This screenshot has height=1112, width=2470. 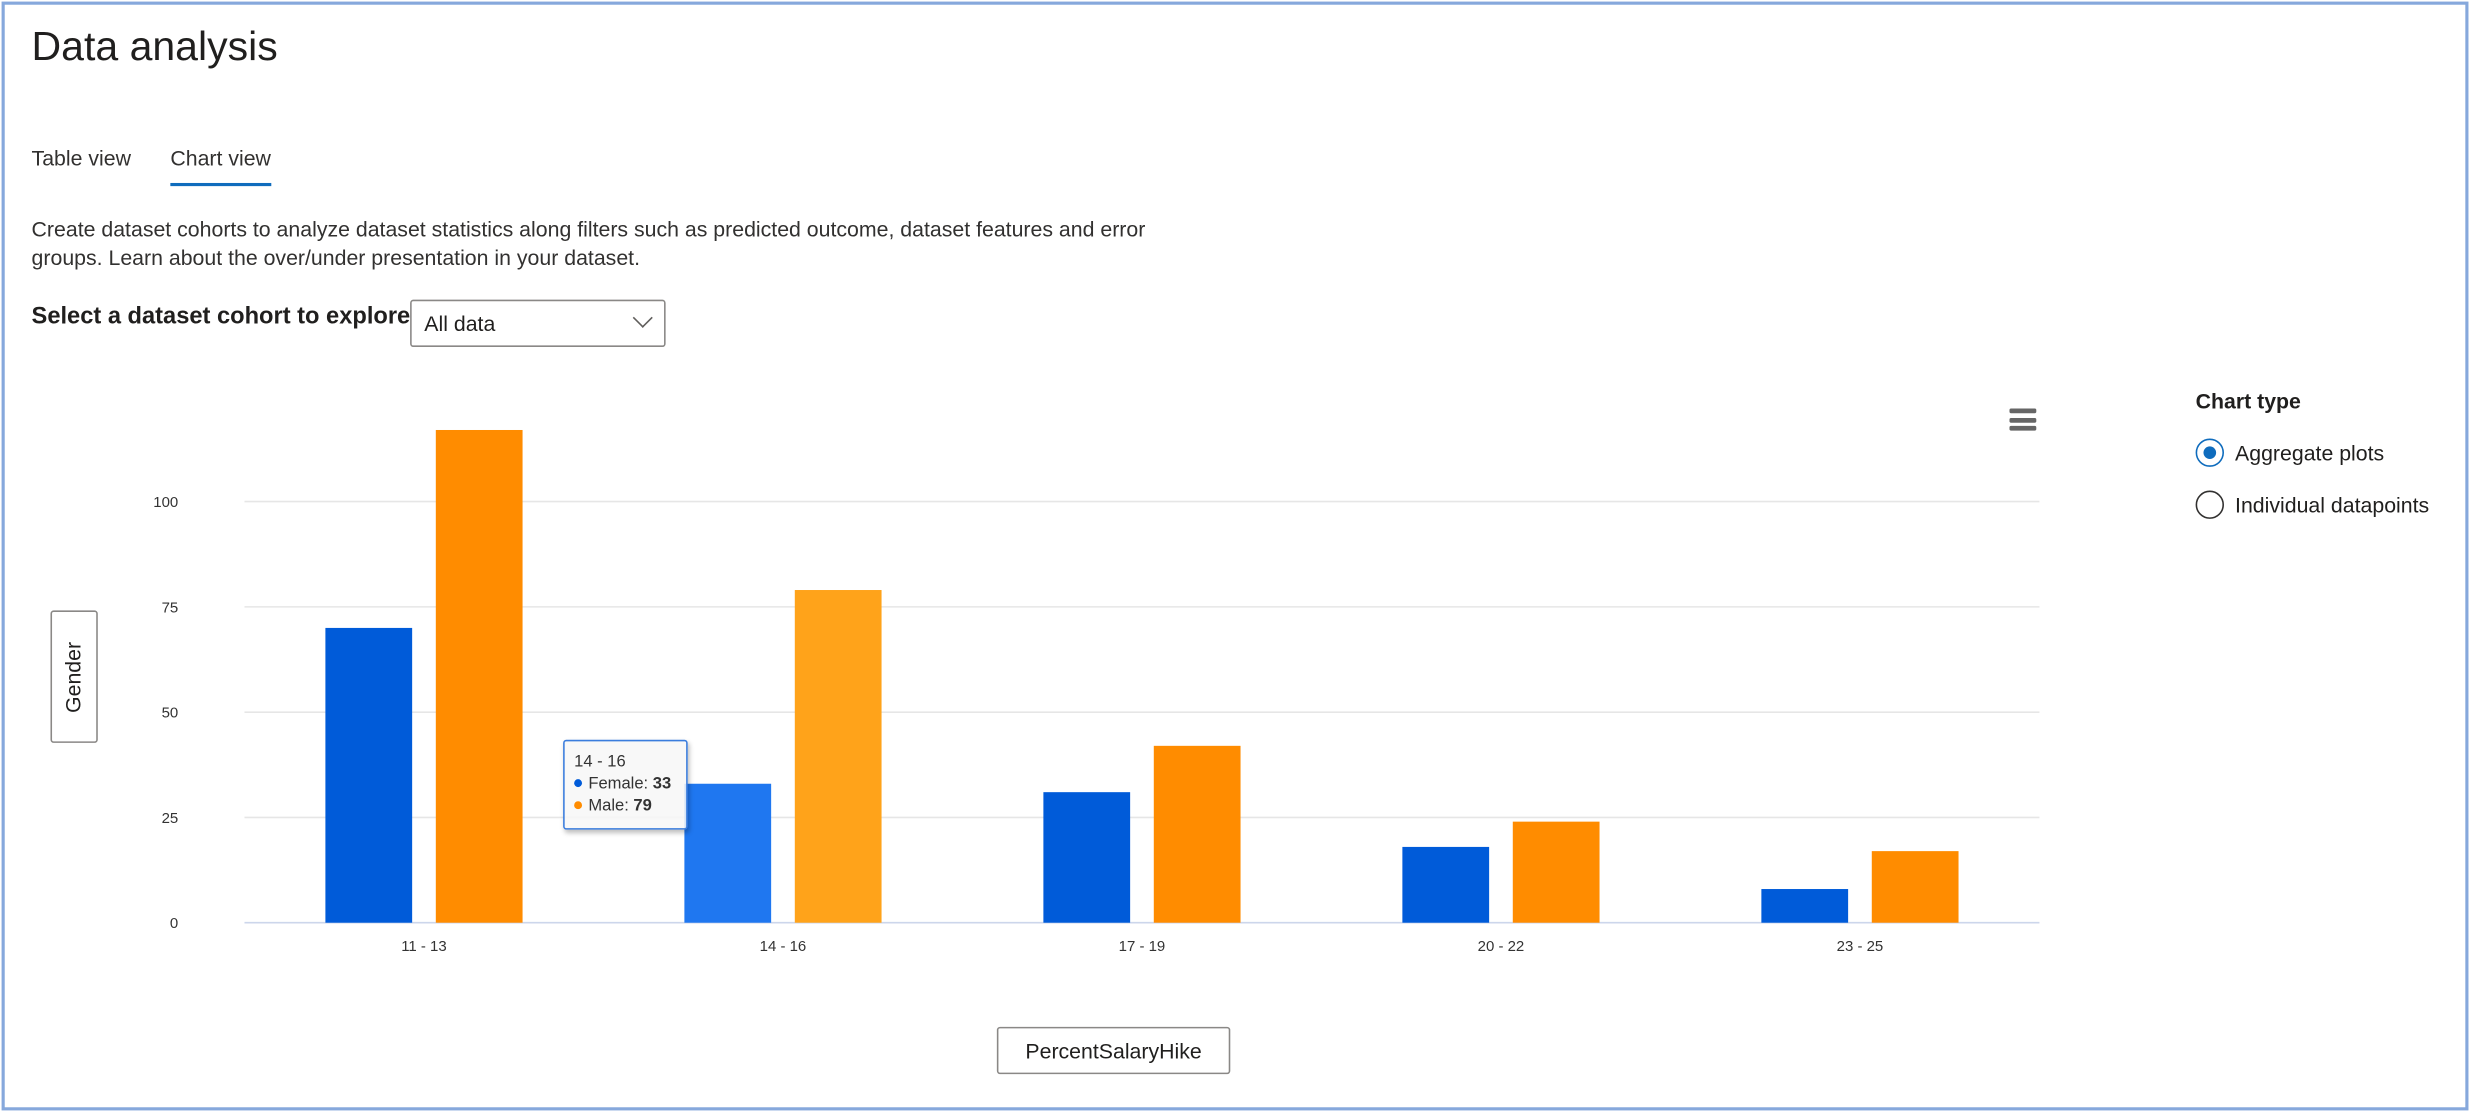 What do you see at coordinates (170, 607) in the screenshot?
I see `y-tick-label: 75` at bounding box center [170, 607].